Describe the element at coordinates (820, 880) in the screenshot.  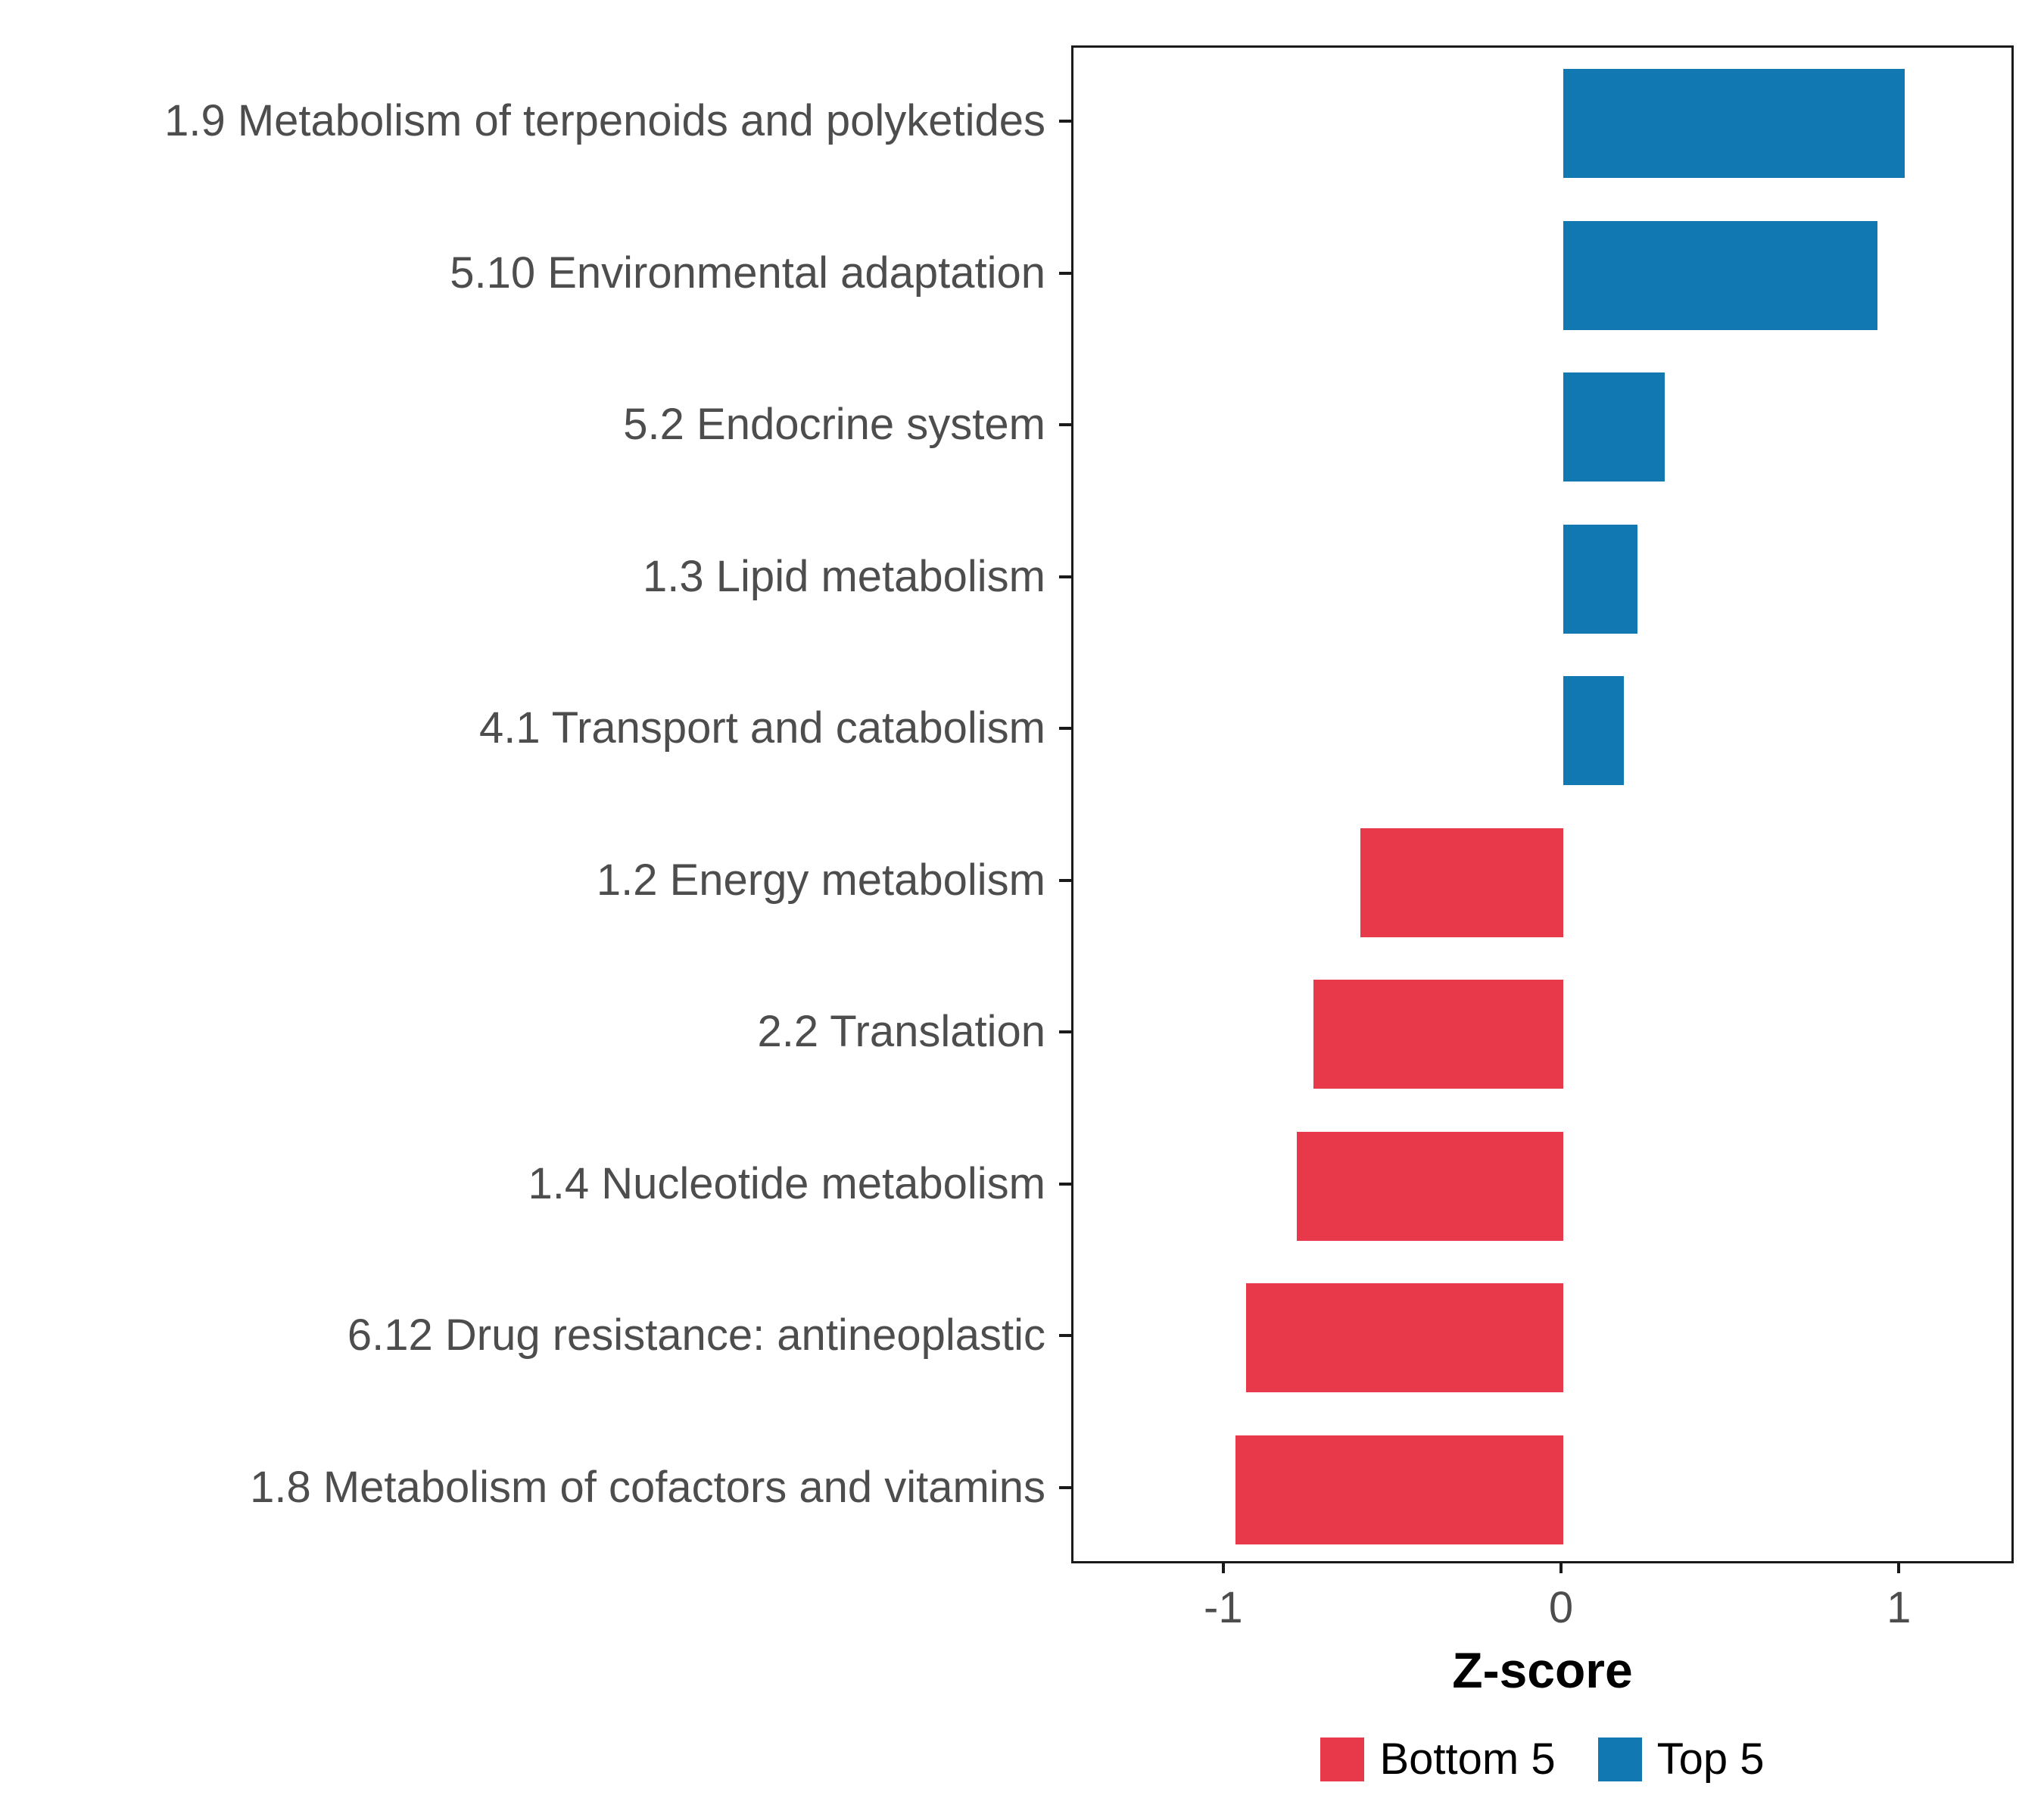
I see `y-axis-label: 1.2 Energy metabolism` at that location.